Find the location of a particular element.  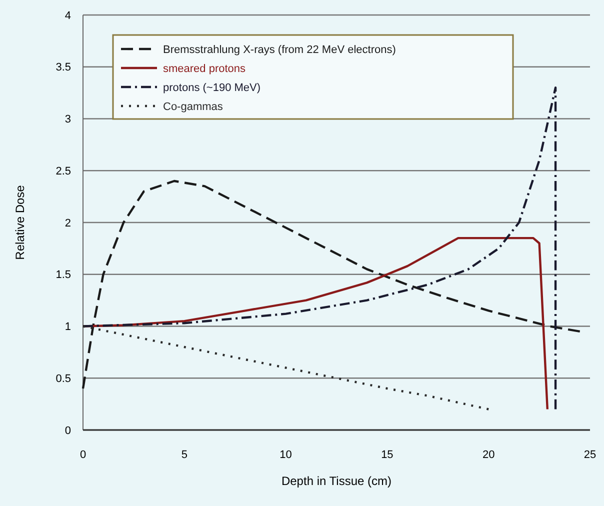

legend-label: Co-gammas is located at coordinates (193, 106).